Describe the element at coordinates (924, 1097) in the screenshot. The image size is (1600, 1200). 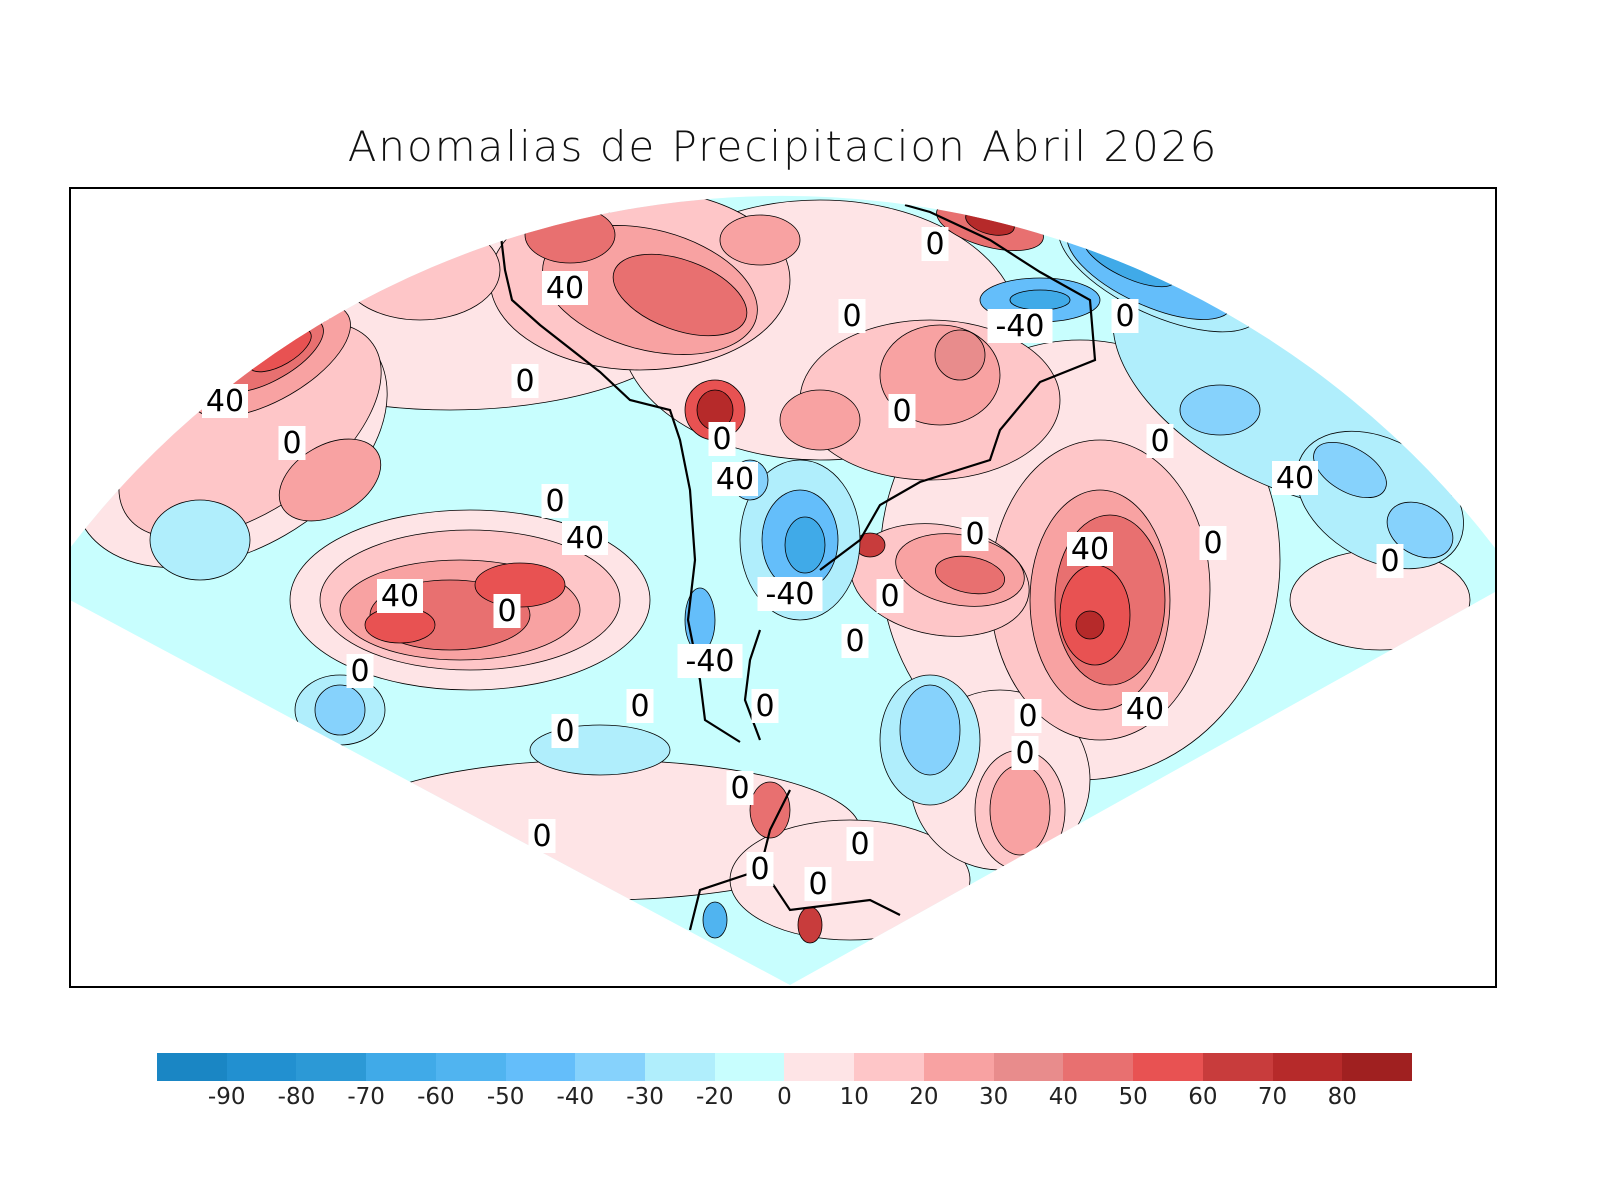
I see `colorbar-tick-label: 20` at that location.